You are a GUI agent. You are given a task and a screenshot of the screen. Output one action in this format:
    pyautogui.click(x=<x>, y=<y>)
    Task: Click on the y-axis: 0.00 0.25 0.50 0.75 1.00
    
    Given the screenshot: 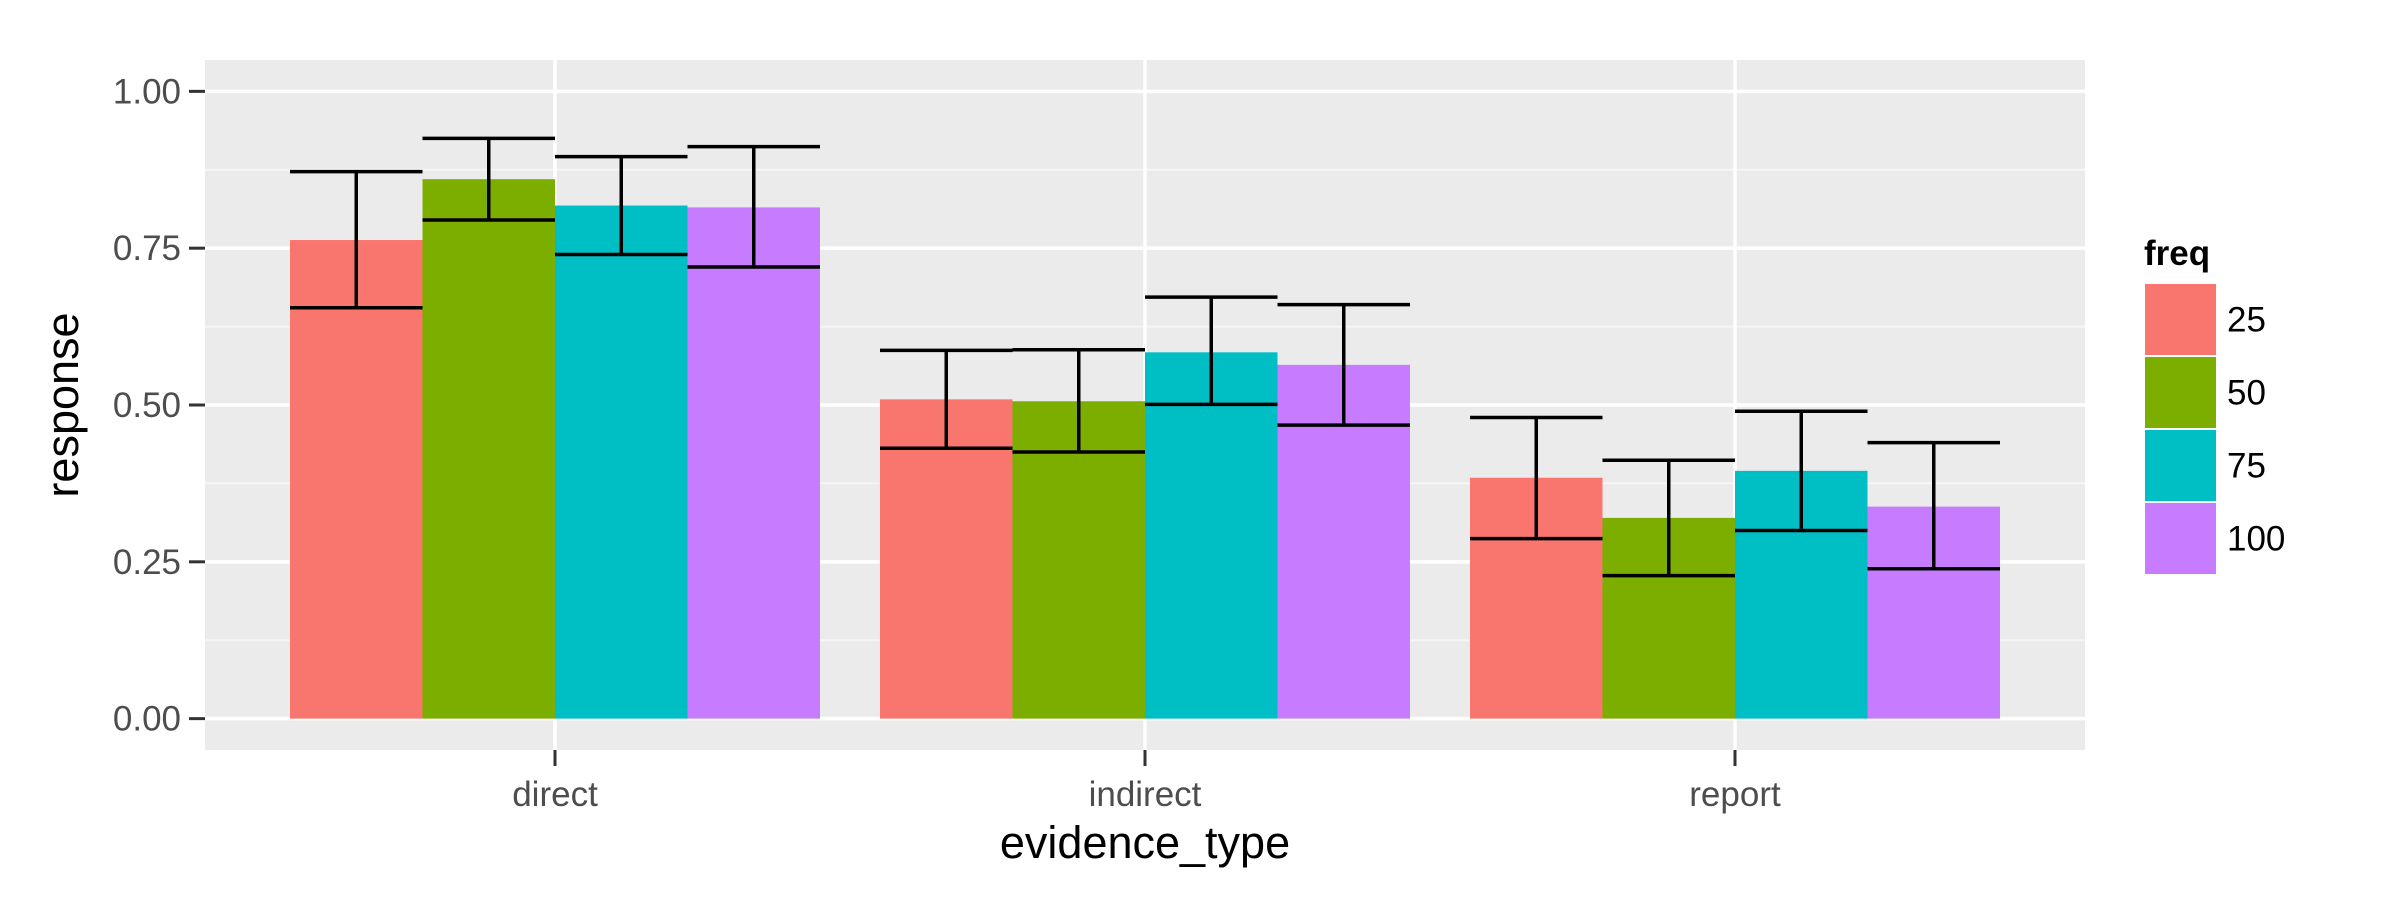 What is the action you would take?
    pyautogui.click(x=159, y=405)
    